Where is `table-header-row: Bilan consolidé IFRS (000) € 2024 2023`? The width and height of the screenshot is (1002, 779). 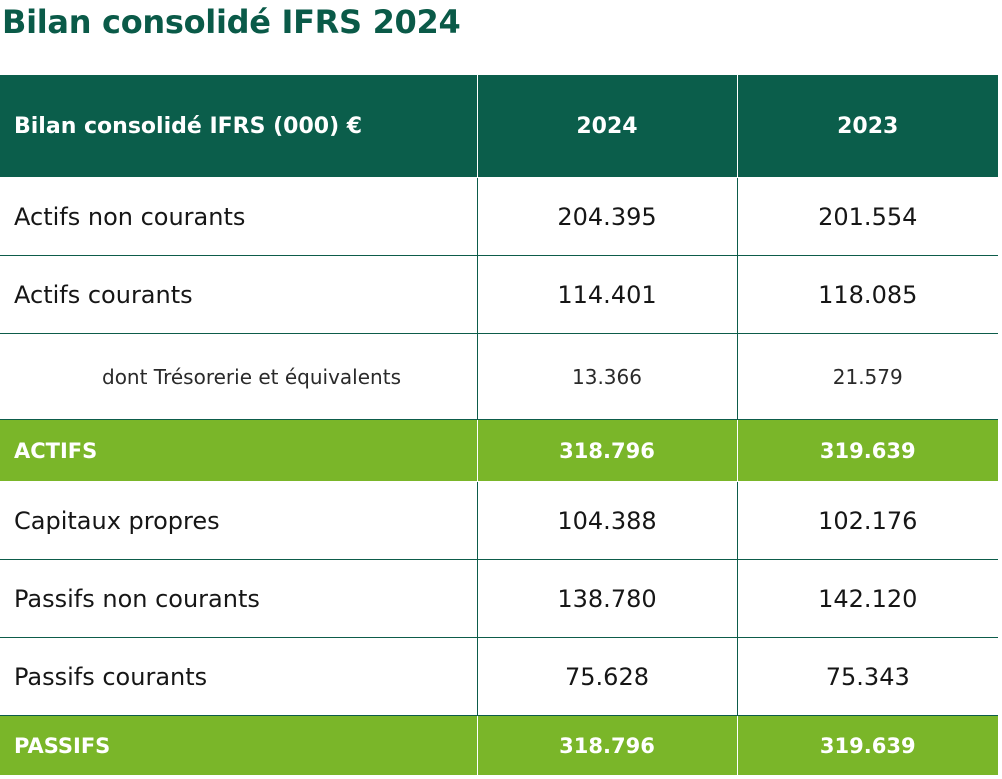 table-header-row: Bilan consolidé IFRS (000) € 2024 2023 is located at coordinates (499, 126).